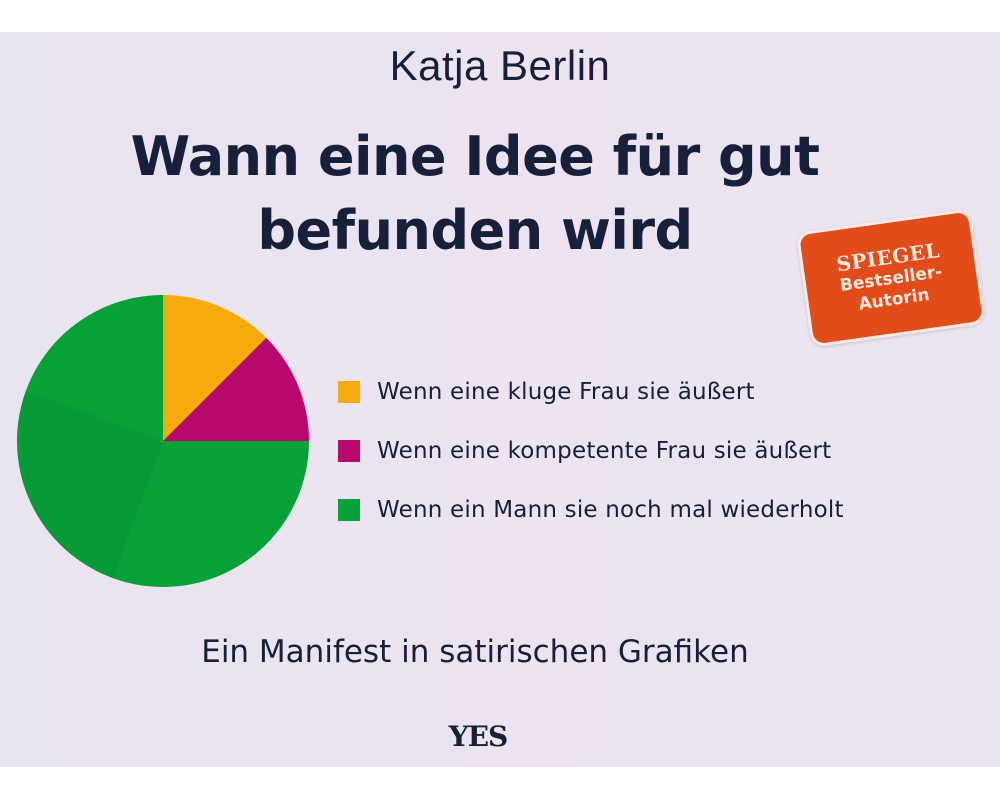 The height and width of the screenshot is (800, 1000). I want to click on legend-label: Wenn eine kompetente Frau sie äußert, so click(604, 450).